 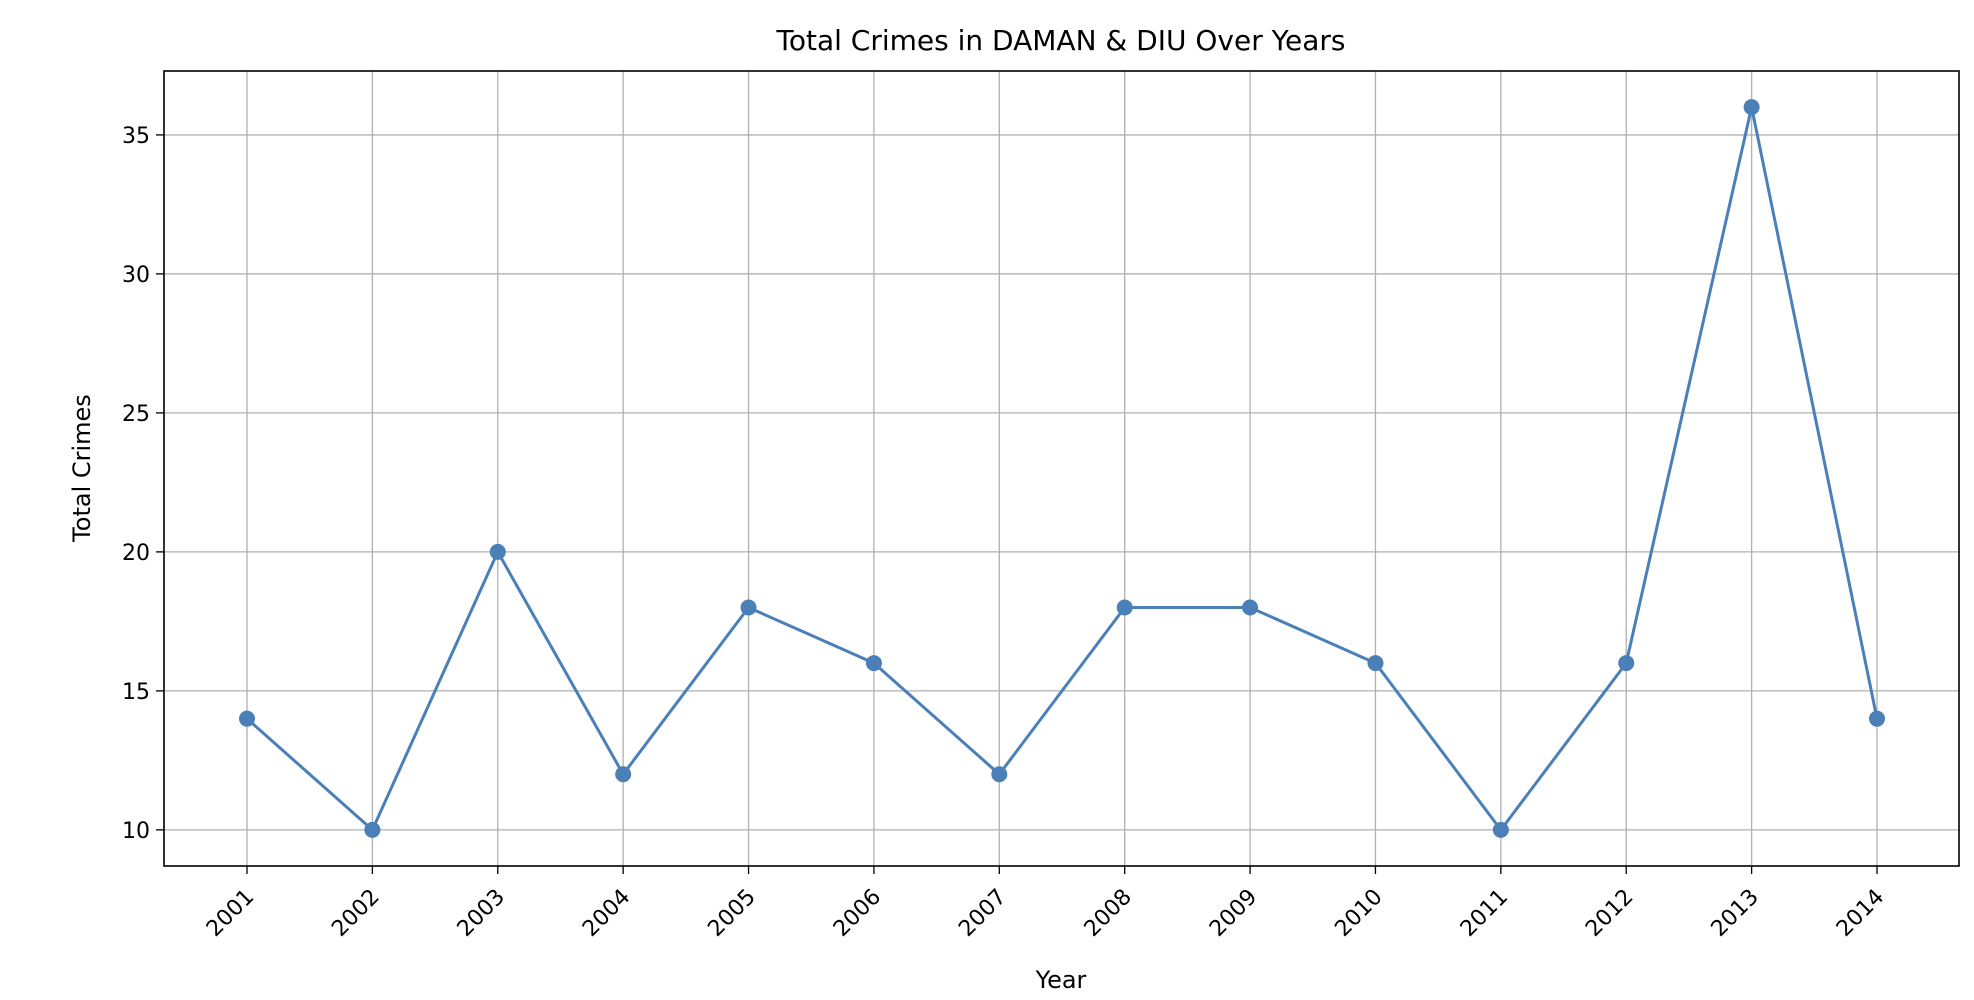 I want to click on x-axis-label: Year, so click(x=1061, y=980).